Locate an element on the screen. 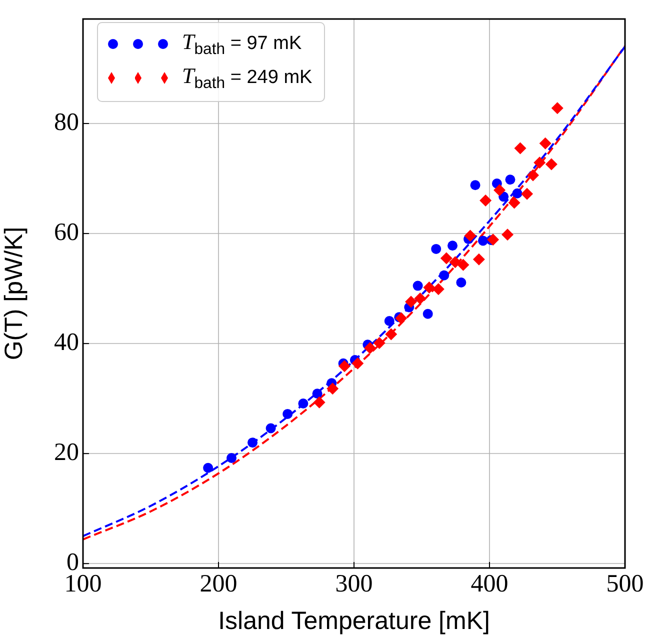 This screenshot has width=649, height=637. x-tick-label: 200 is located at coordinates (219, 584).